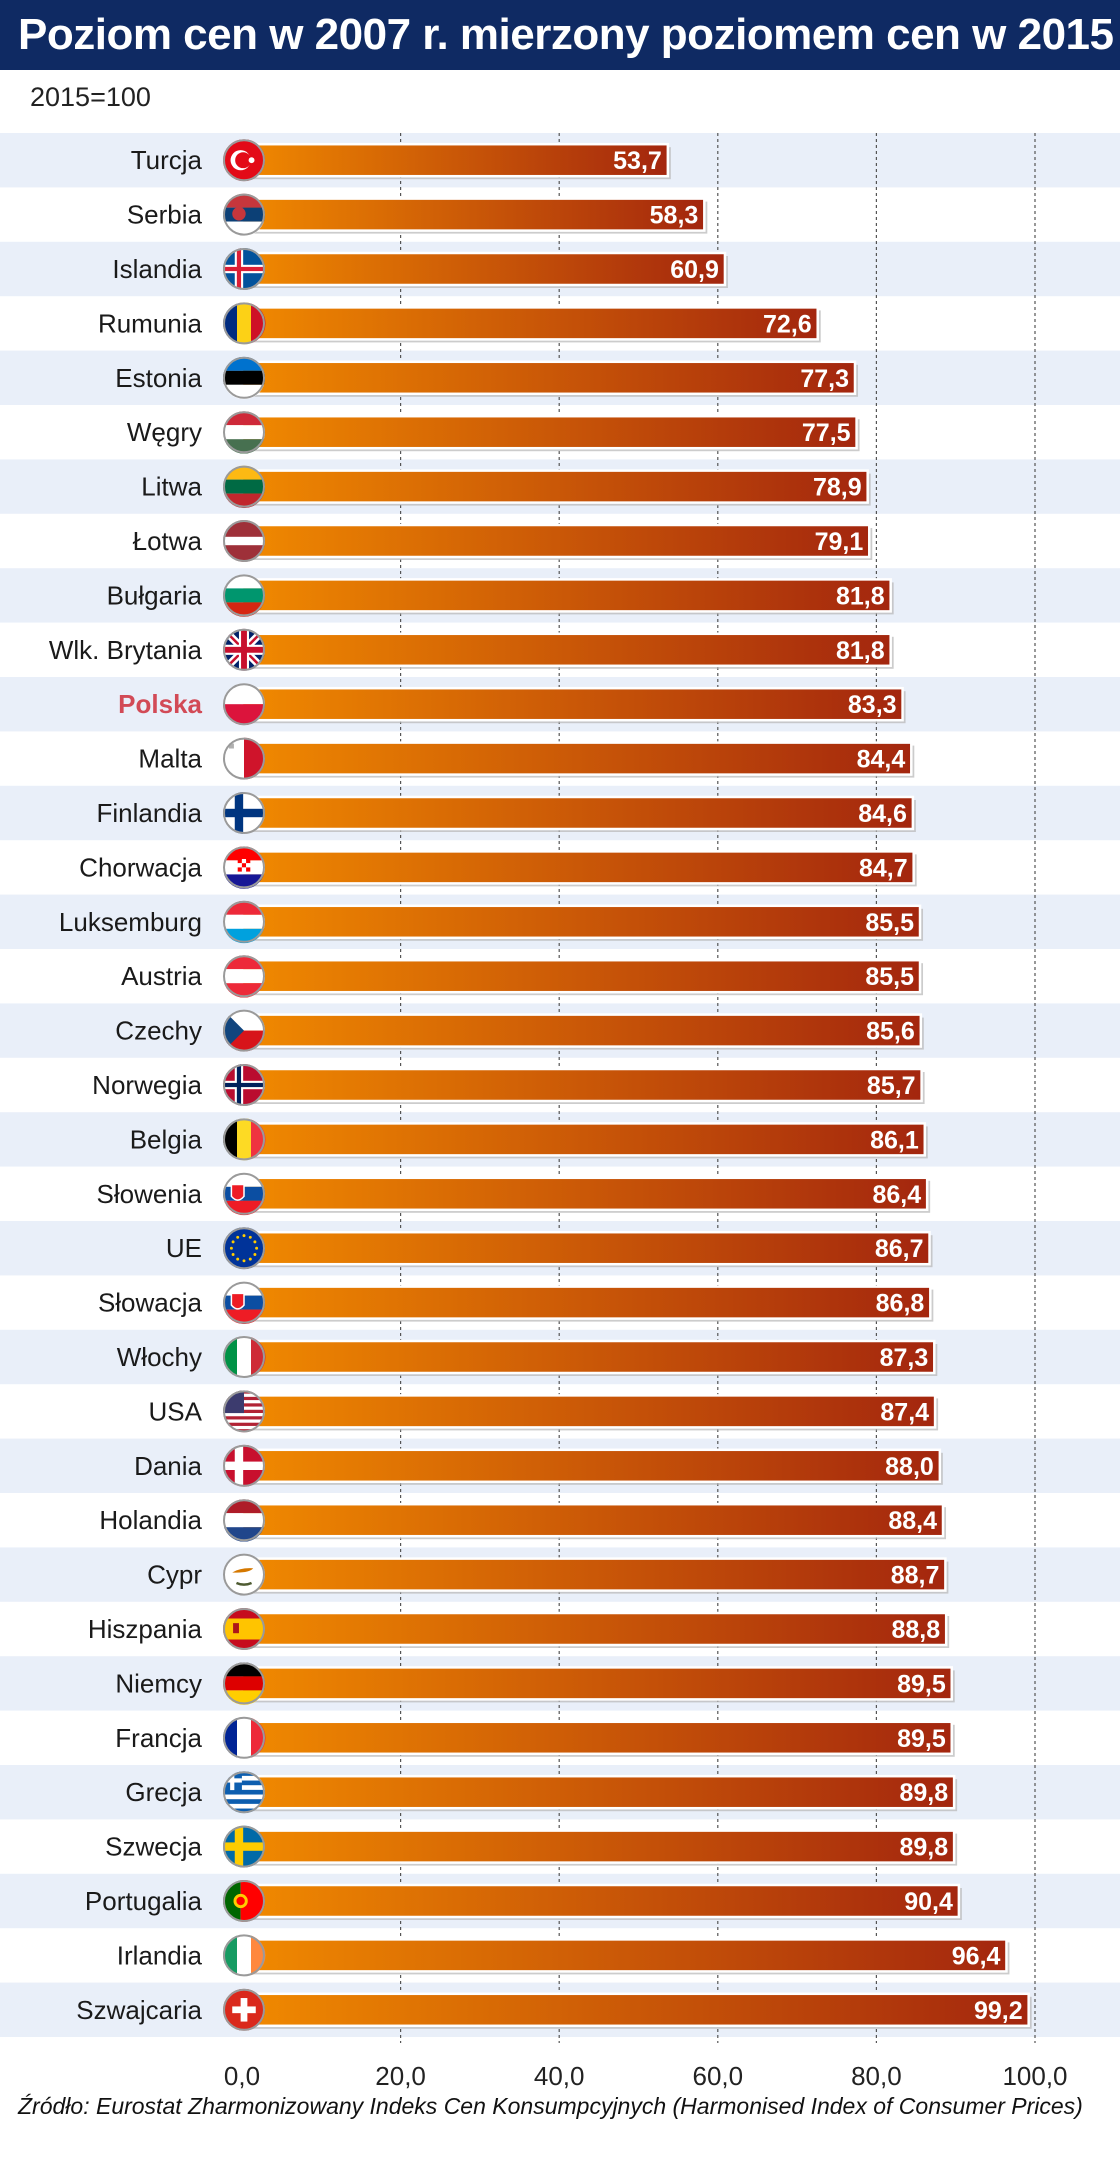 Image resolution: width=1120 pixels, height=2160 pixels. What do you see at coordinates (165, 215) in the screenshot?
I see `country-label: Serbia` at bounding box center [165, 215].